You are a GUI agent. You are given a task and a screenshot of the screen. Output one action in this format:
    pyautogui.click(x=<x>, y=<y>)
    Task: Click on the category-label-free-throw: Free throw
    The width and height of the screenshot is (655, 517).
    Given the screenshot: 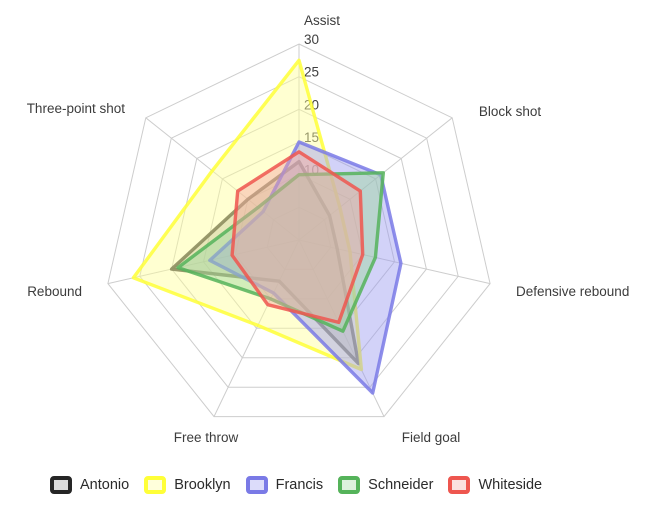 What is the action you would take?
    pyautogui.click(x=206, y=437)
    